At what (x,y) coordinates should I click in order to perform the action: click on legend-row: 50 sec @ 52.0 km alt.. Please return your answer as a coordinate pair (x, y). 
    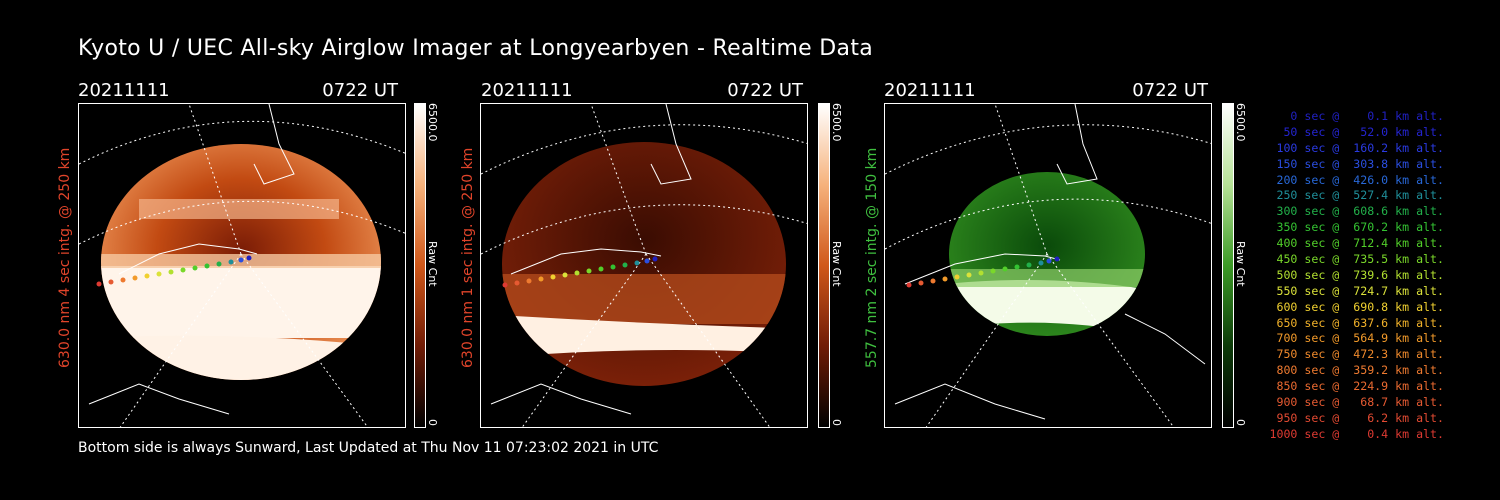
    Looking at the image, I should click on (1356, 131).